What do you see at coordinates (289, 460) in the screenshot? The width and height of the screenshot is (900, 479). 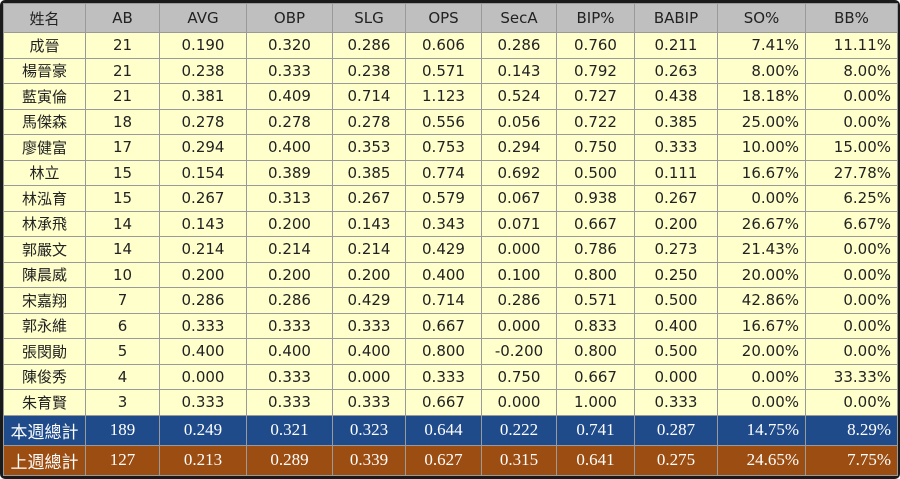 I see `total-cell: 0.289` at bounding box center [289, 460].